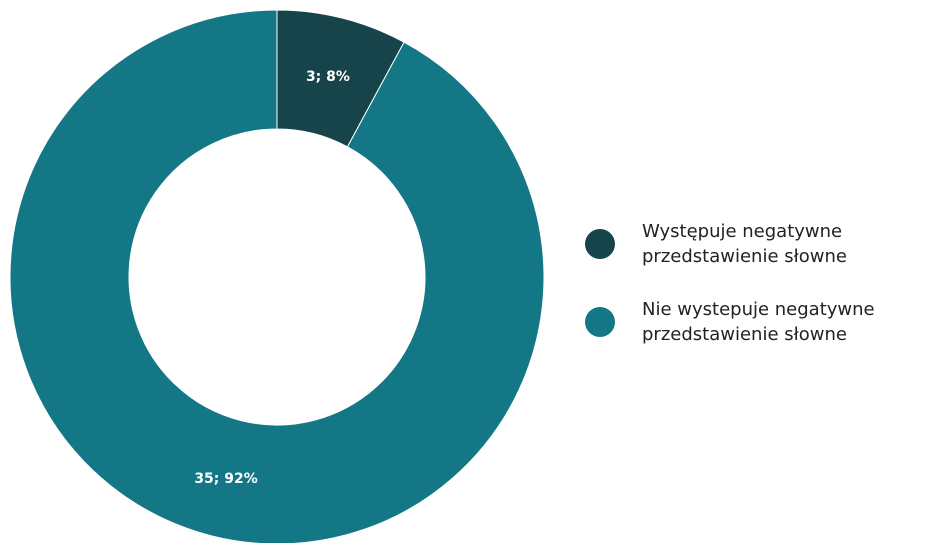 The height and width of the screenshot is (543, 935). Describe the element at coordinates (600, 322) in the screenshot. I see `legend-marker-nie-wystepuje` at that location.